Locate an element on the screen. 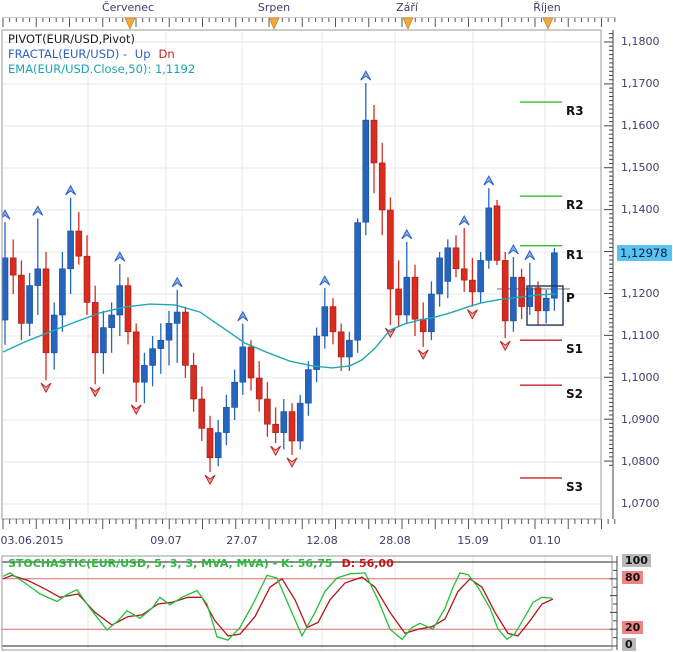 The height and width of the screenshot is (652, 673). current-price-tag: 1,12978 is located at coordinates (644, 252).